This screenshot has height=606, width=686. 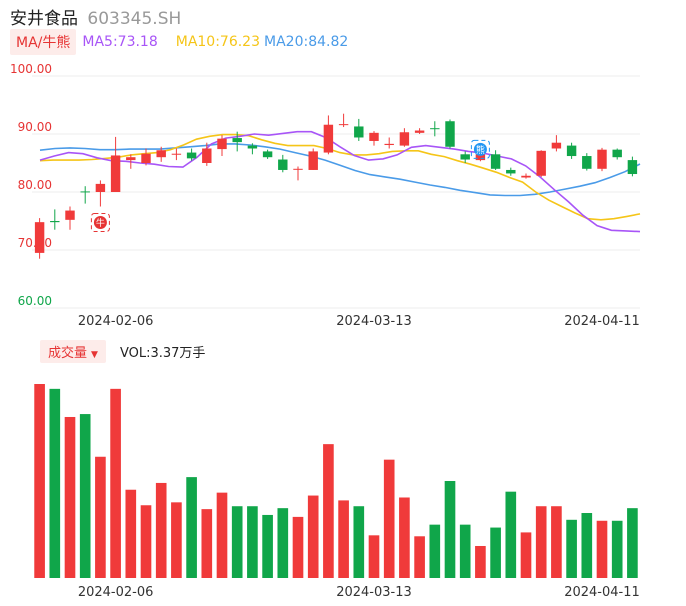 I want to click on ma10-line, so click(x=340, y=177).